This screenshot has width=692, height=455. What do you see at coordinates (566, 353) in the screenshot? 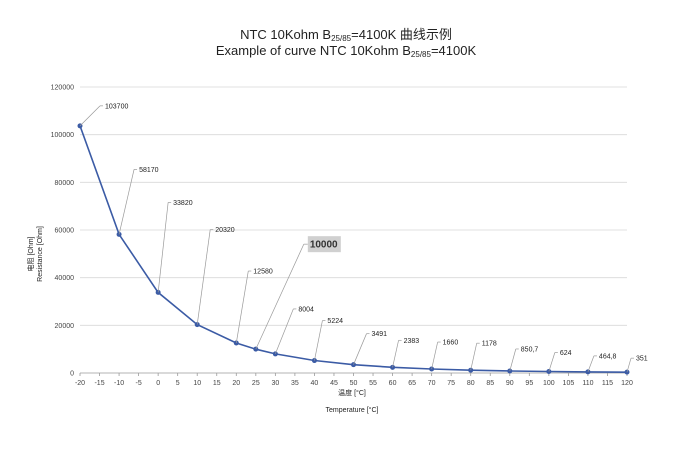
I see `data-label: 624` at bounding box center [566, 353].